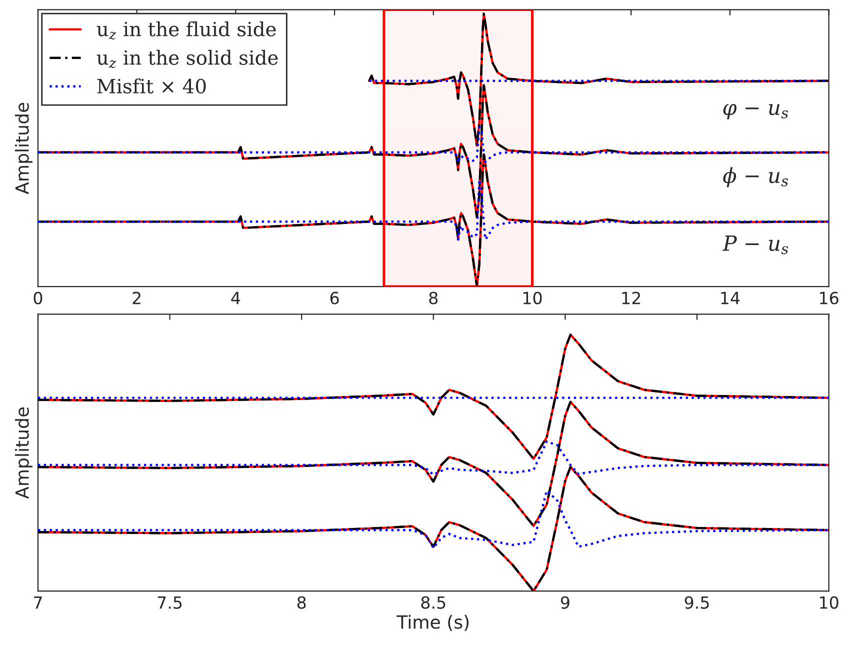  Describe the element at coordinates (235, 298) in the screenshot. I see `x-tick-label: 4` at that location.